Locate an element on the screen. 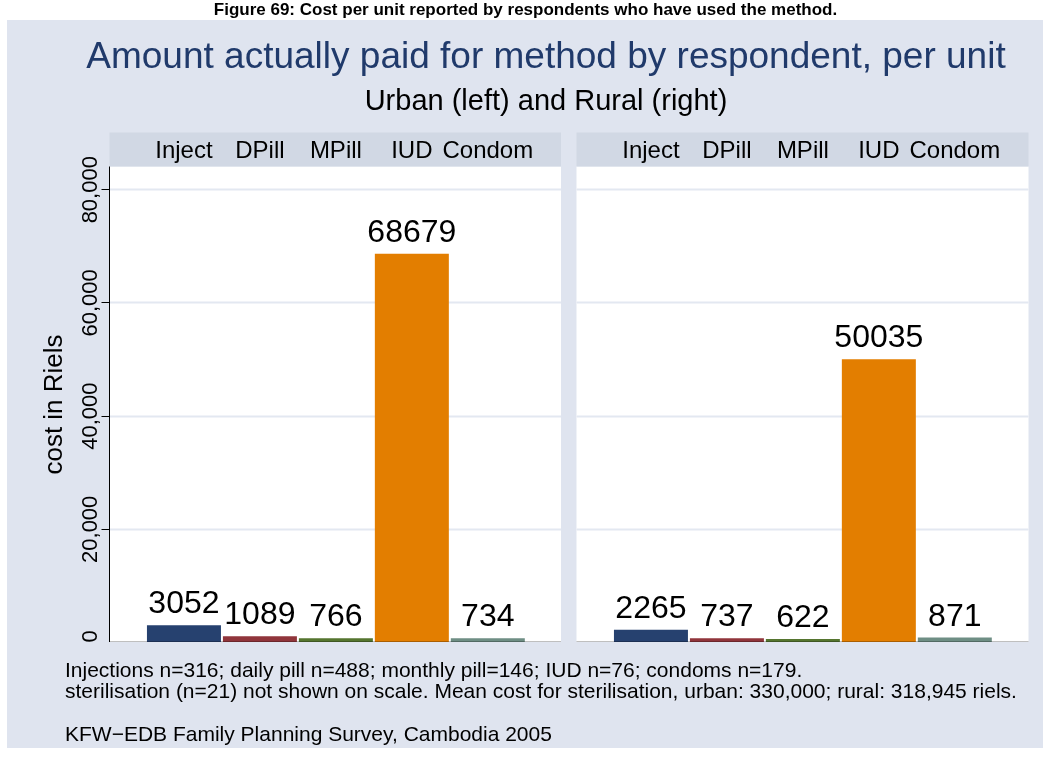 The image size is (1051, 769). data-label: 734 is located at coordinates (488, 615).